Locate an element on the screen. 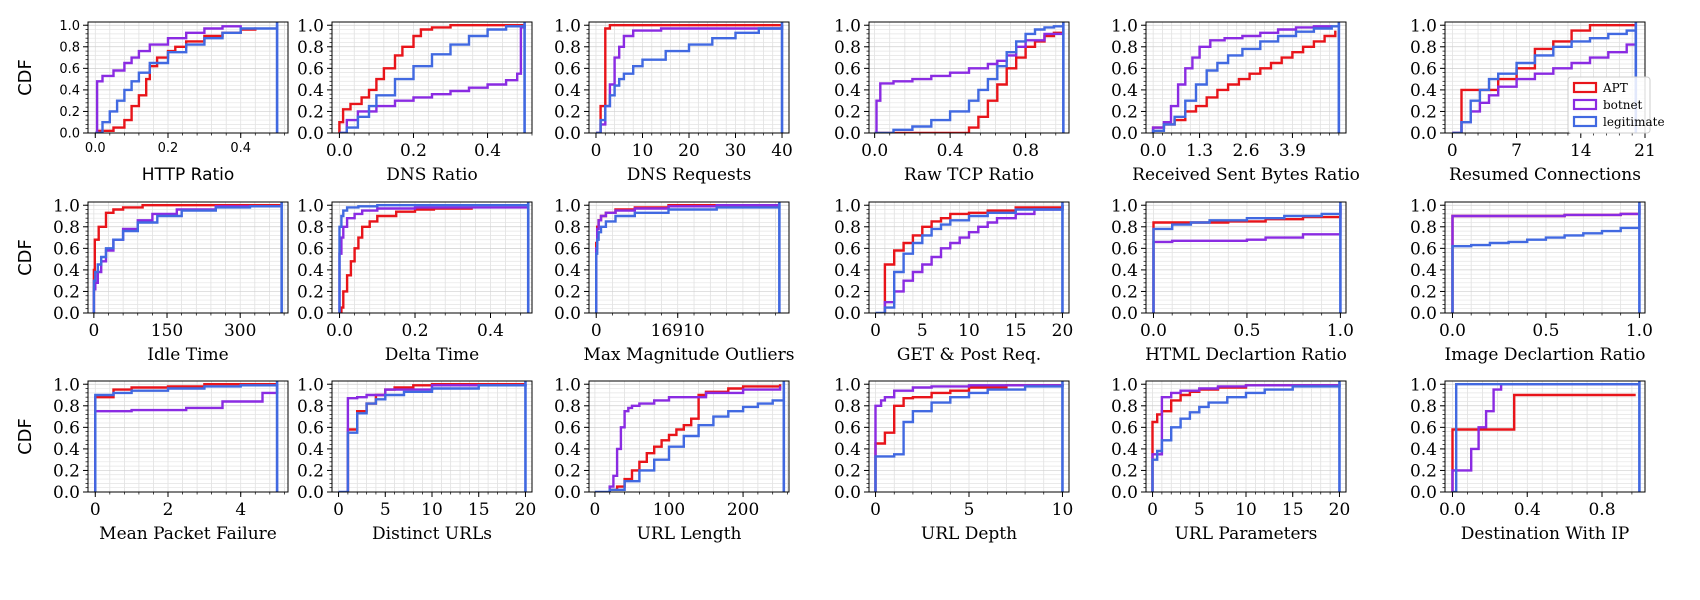 This screenshot has height=600, width=1700. x-tick-label: 0.2 is located at coordinates (414, 331).